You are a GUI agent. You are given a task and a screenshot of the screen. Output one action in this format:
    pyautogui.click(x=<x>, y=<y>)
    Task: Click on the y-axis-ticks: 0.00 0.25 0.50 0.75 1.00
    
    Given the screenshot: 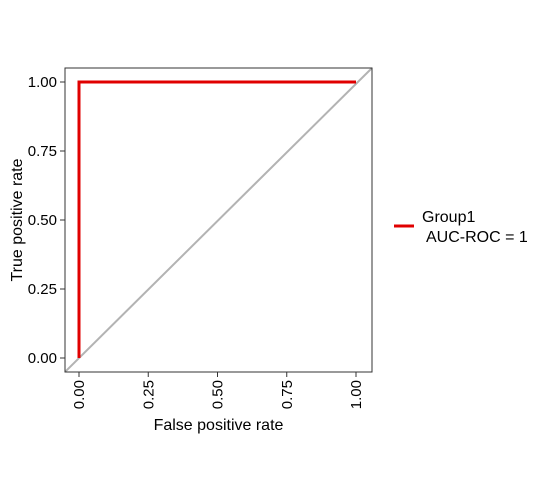 What is the action you would take?
    pyautogui.click(x=46, y=220)
    